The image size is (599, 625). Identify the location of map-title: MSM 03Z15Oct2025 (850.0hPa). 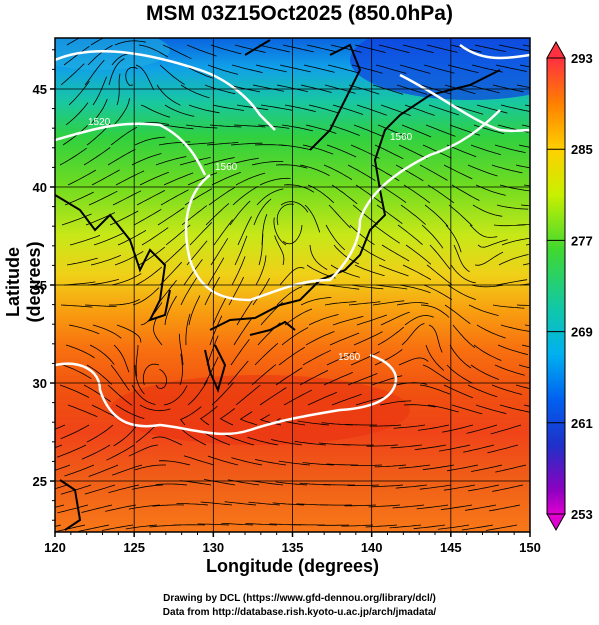
(299, 13).